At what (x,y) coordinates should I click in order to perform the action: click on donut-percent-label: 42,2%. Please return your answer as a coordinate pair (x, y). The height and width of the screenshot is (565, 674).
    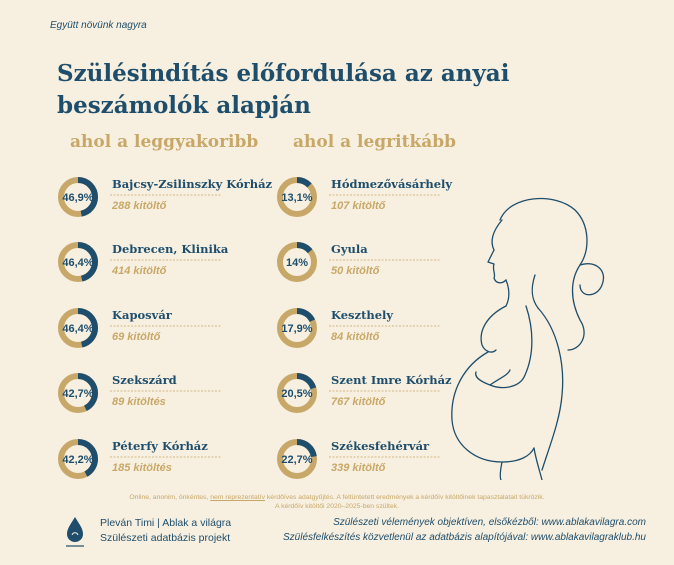
    Looking at the image, I should click on (77, 460).